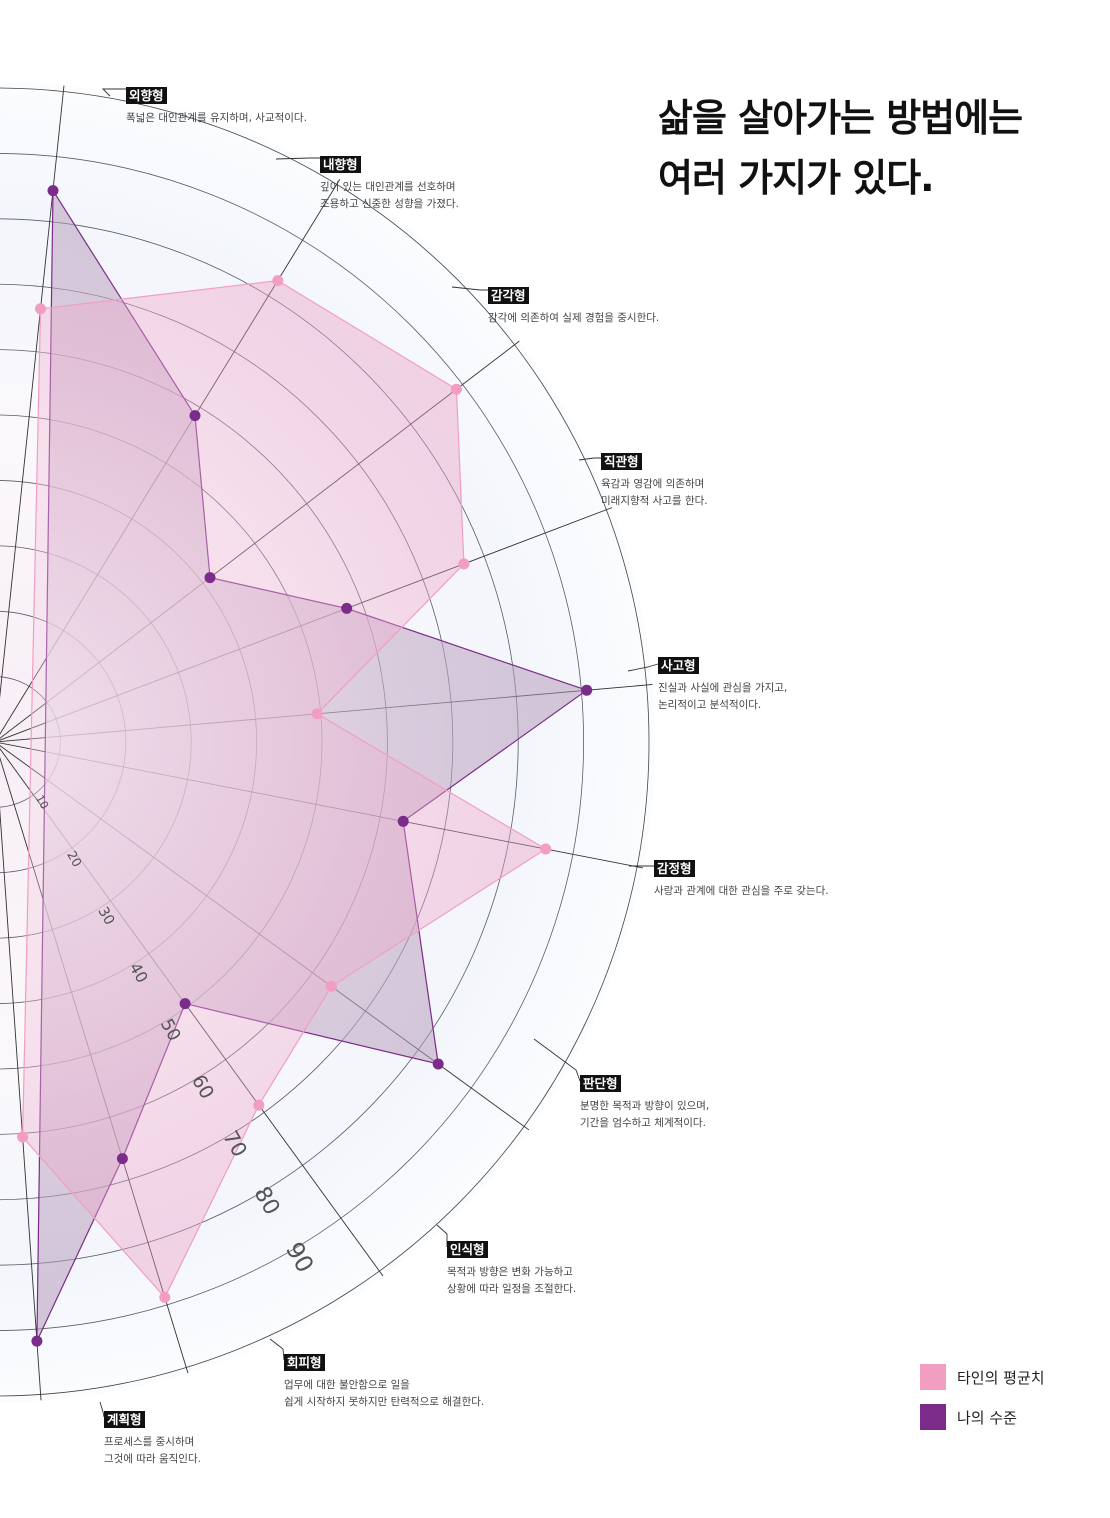 The image size is (1110, 1518). Describe the element at coordinates (678, 665) in the screenshot. I see `category-tag: 사고형` at that location.